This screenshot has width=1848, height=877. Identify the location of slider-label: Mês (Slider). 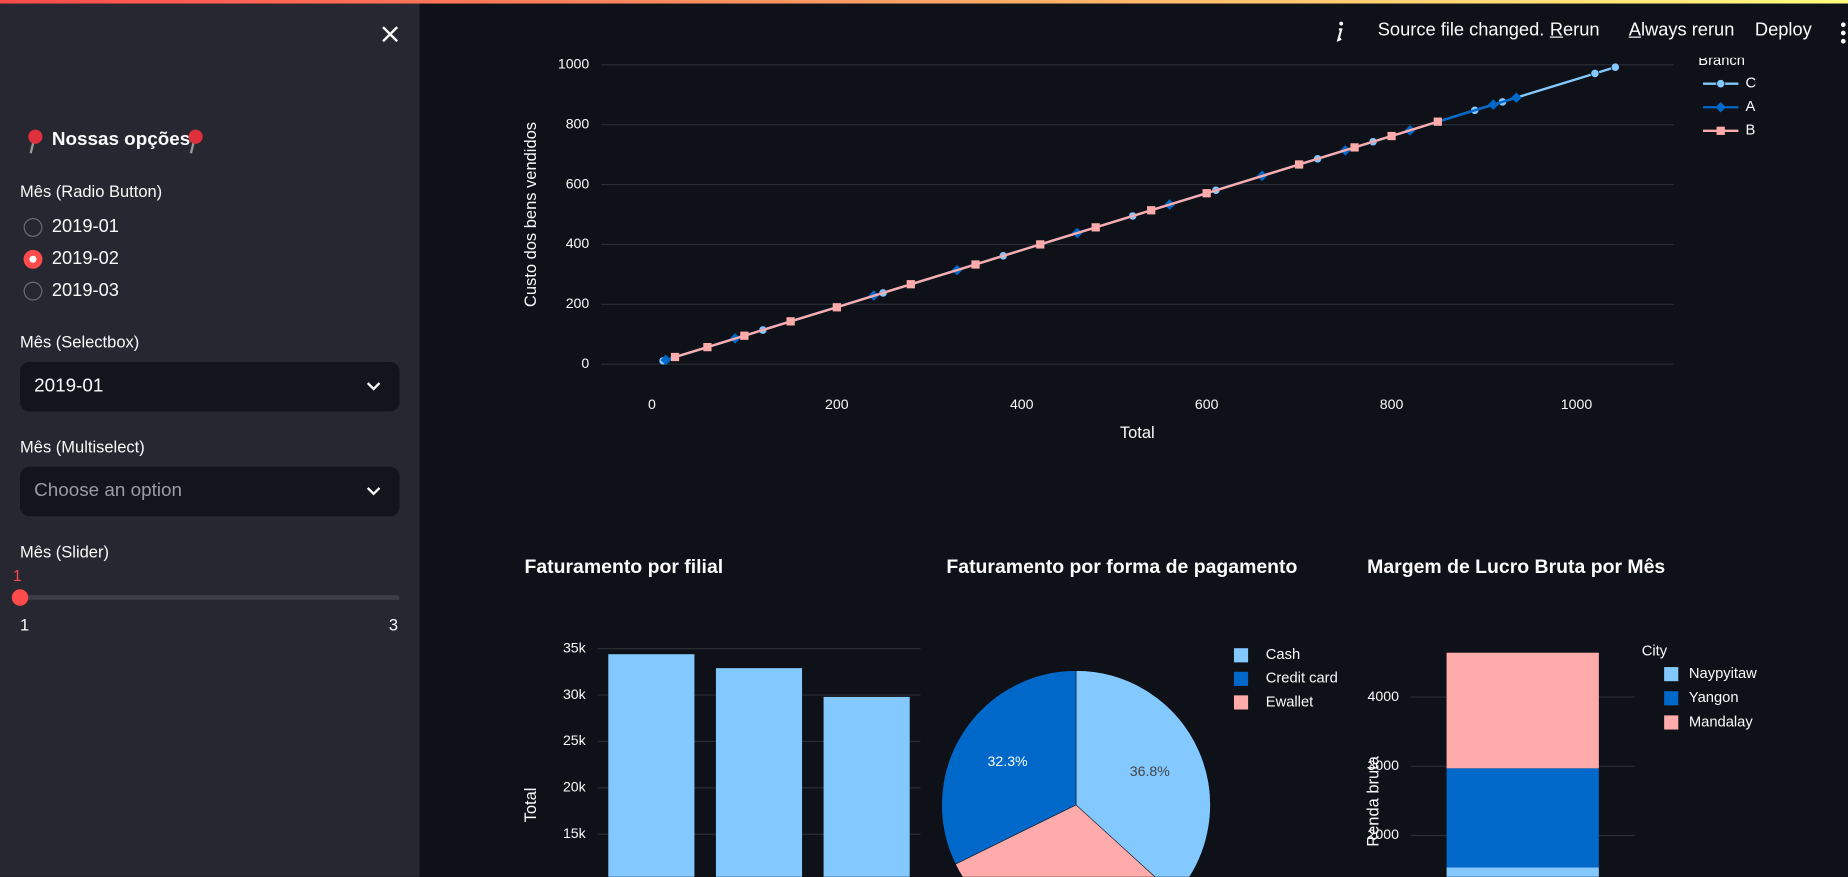
(64, 551).